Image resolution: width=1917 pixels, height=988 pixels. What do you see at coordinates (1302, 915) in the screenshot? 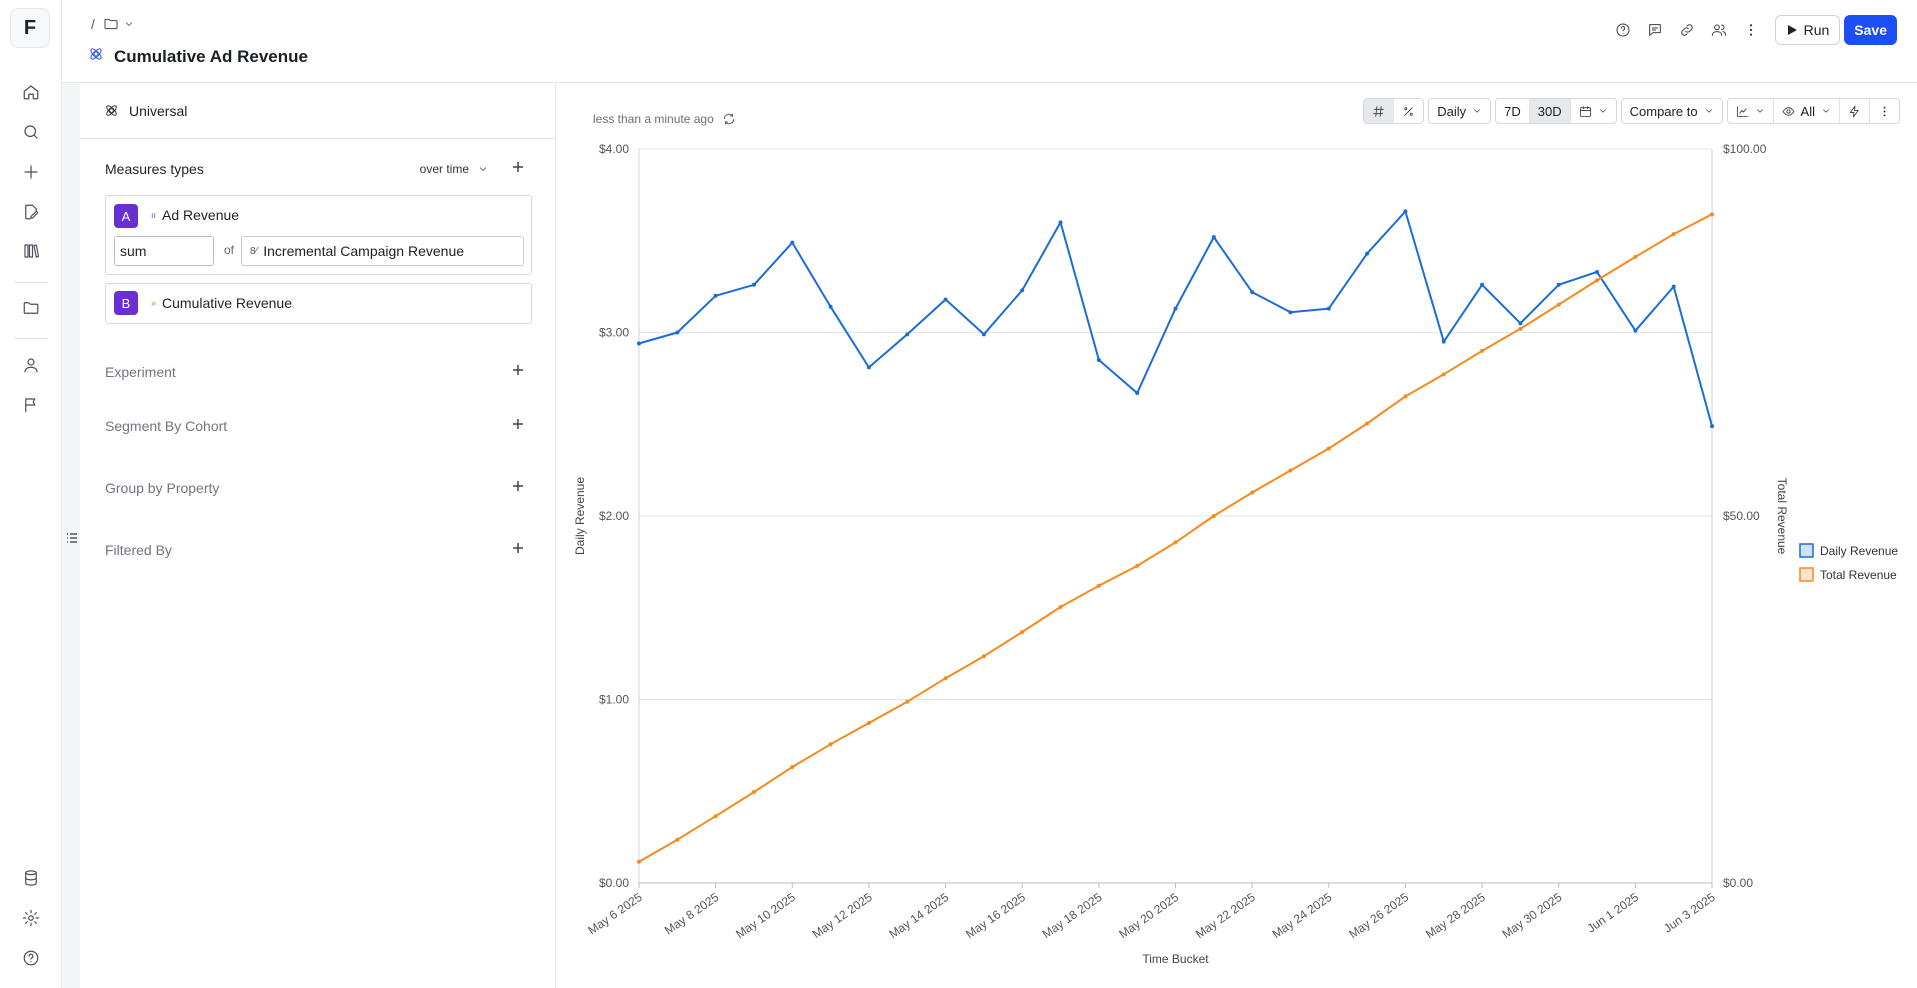
I see `x-tick-label: May 24 2025` at bounding box center [1302, 915].